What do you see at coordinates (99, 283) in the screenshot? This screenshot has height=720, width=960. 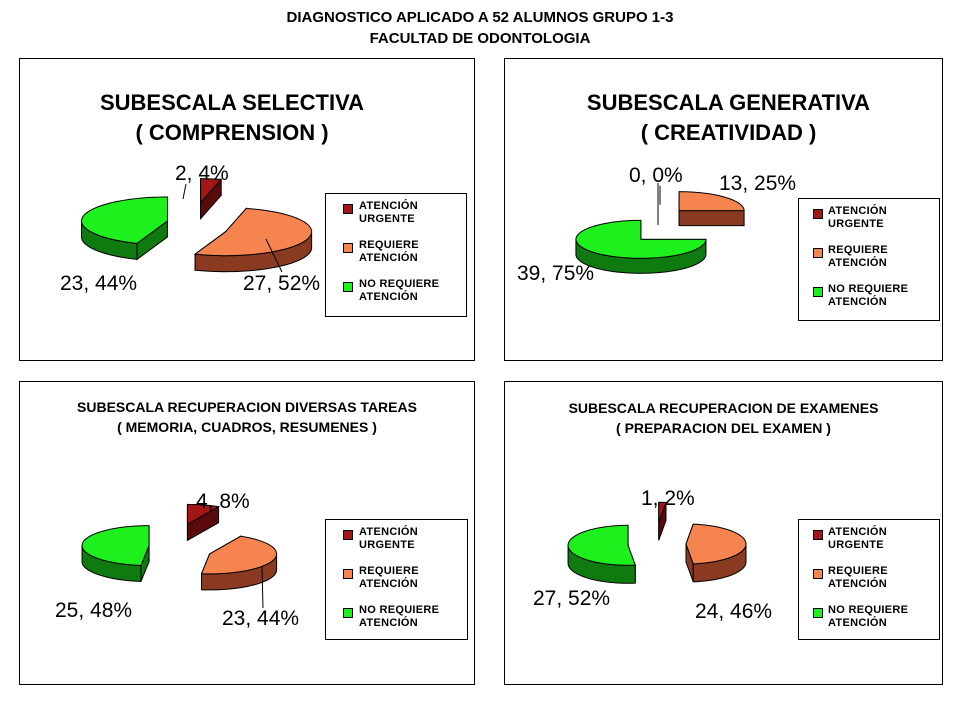 I see `data-label-no-requiere: 23, 44%` at bounding box center [99, 283].